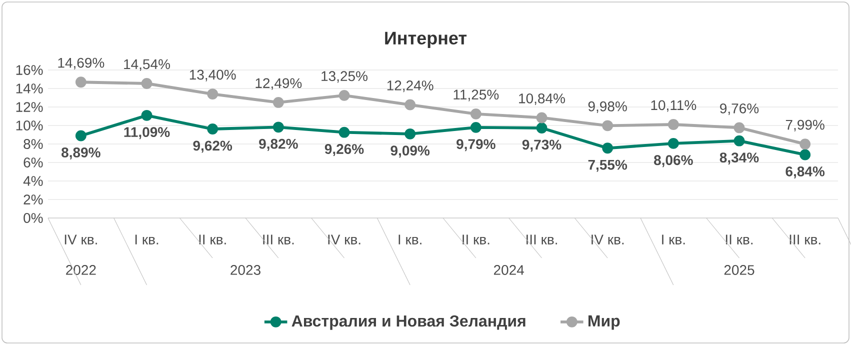  What do you see at coordinates (739, 109) in the screenshot?
I see `data-label: 9,76%` at bounding box center [739, 109].